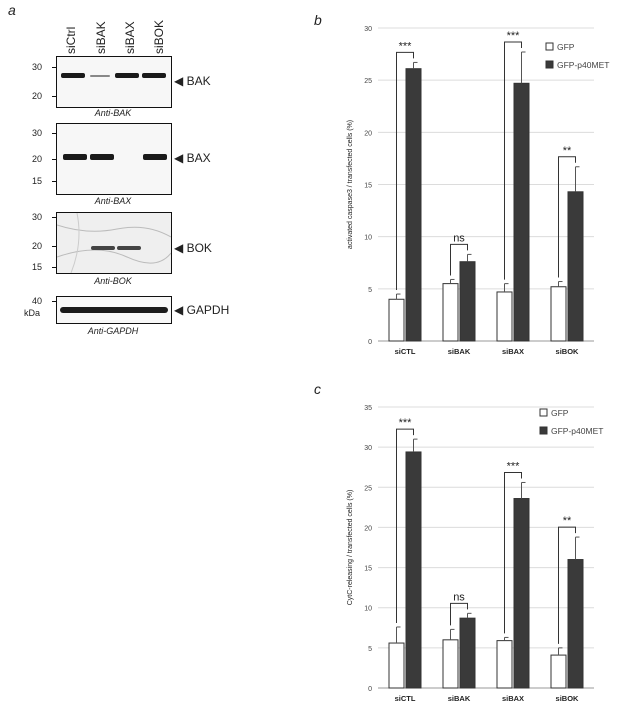 This screenshot has width=617, height=708. Describe the element at coordinates (36, 133) in the screenshot. I see `mw-marker: 30` at that location.